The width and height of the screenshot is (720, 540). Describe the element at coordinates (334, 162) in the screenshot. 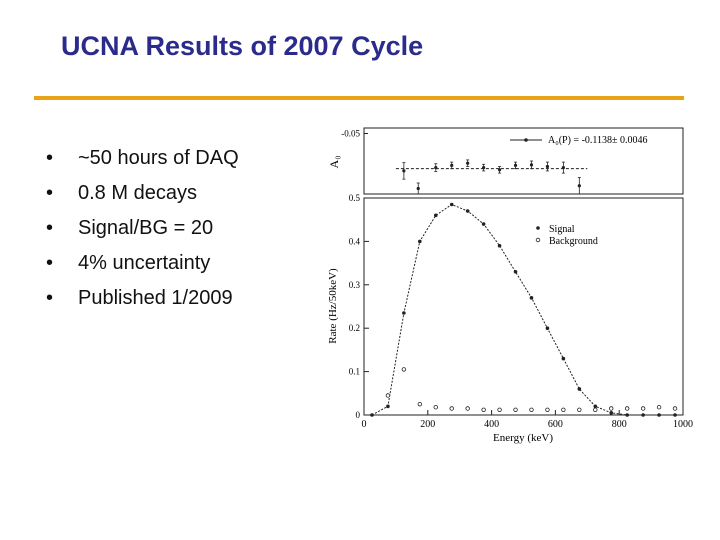

I see `asymmetry-ylabel: A₀` at that location.